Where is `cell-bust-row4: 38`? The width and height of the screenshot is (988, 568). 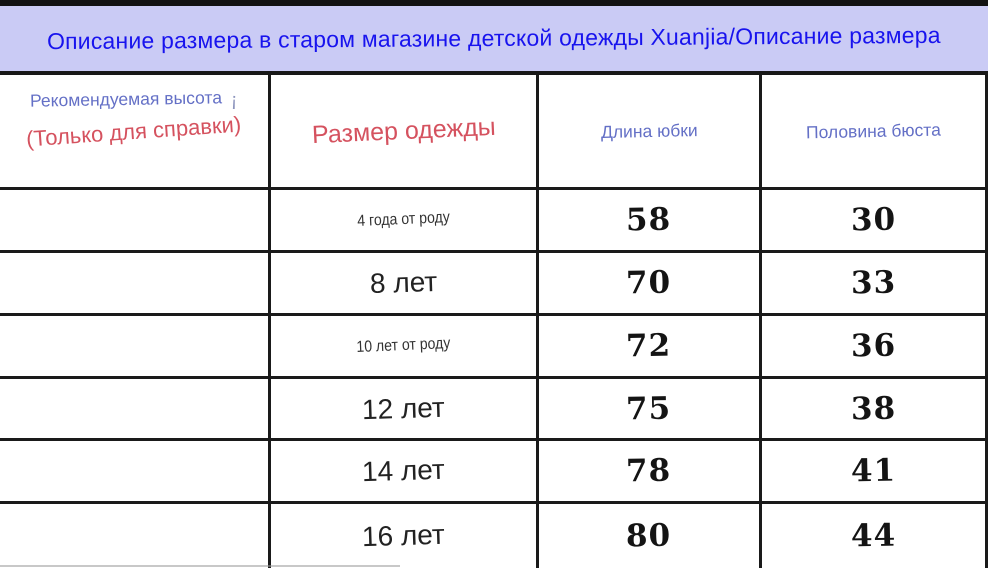 cell-bust-row4: 38 is located at coordinates (873, 410).